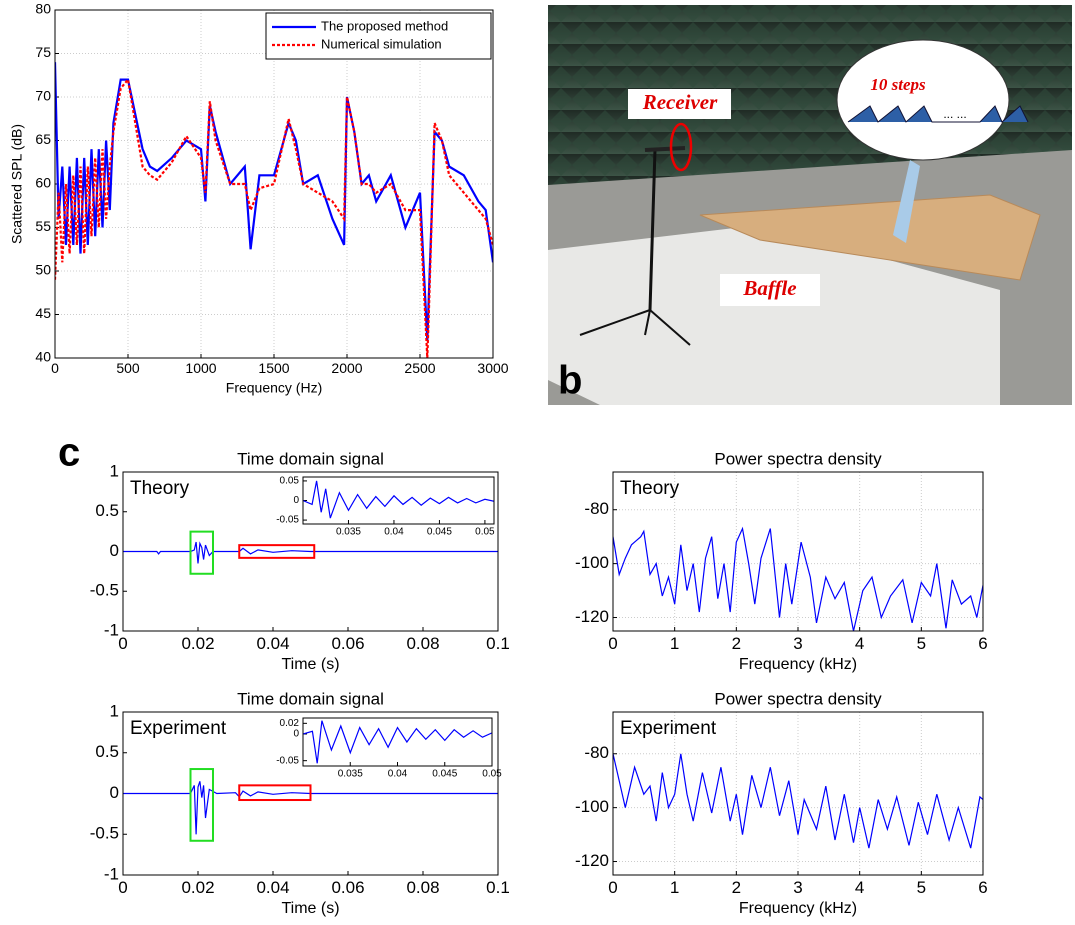  What do you see at coordinates (921, 887) in the screenshot?
I see `x-tick-label: 5` at bounding box center [921, 887].